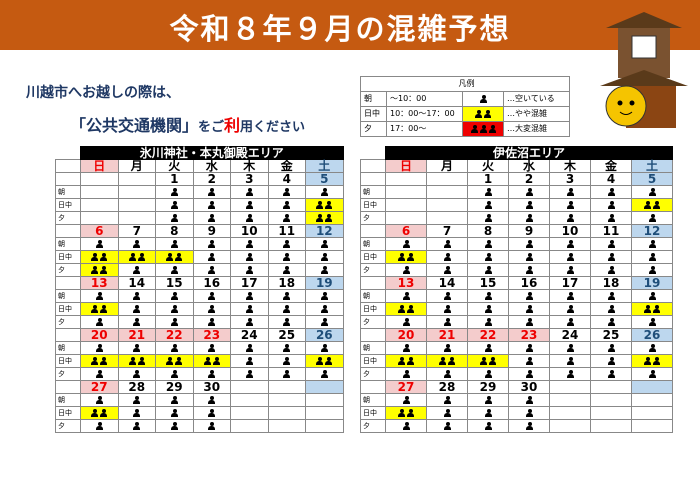 The width and height of the screenshot is (700, 484). I want to click on mascot, so click(644, 70).